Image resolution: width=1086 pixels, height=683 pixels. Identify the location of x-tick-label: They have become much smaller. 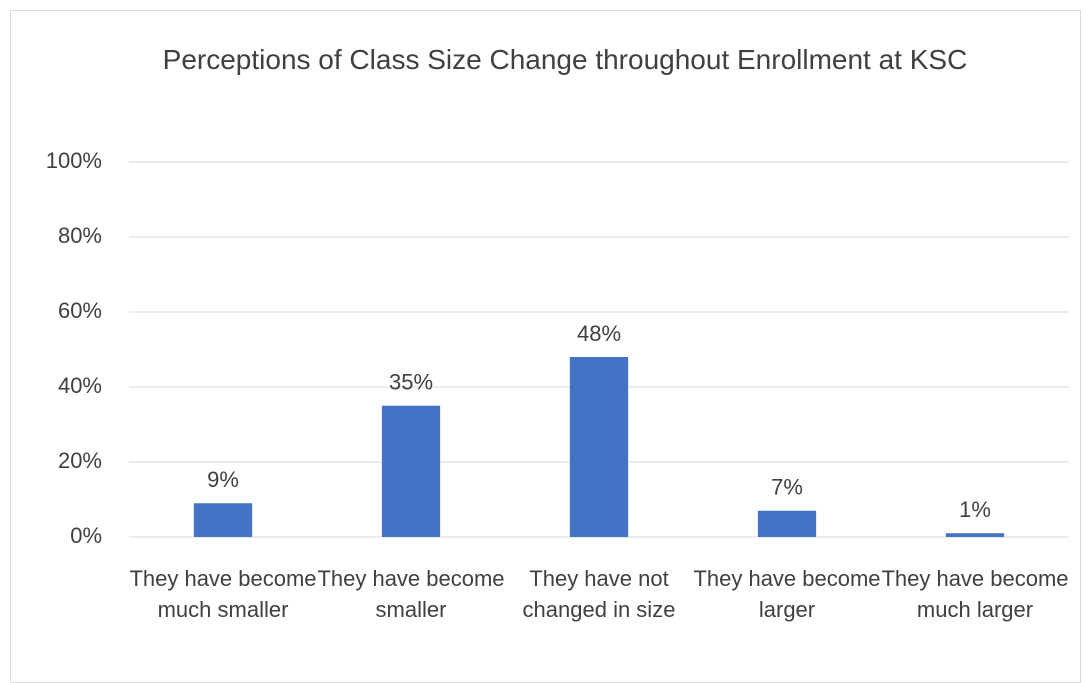
(223, 594).